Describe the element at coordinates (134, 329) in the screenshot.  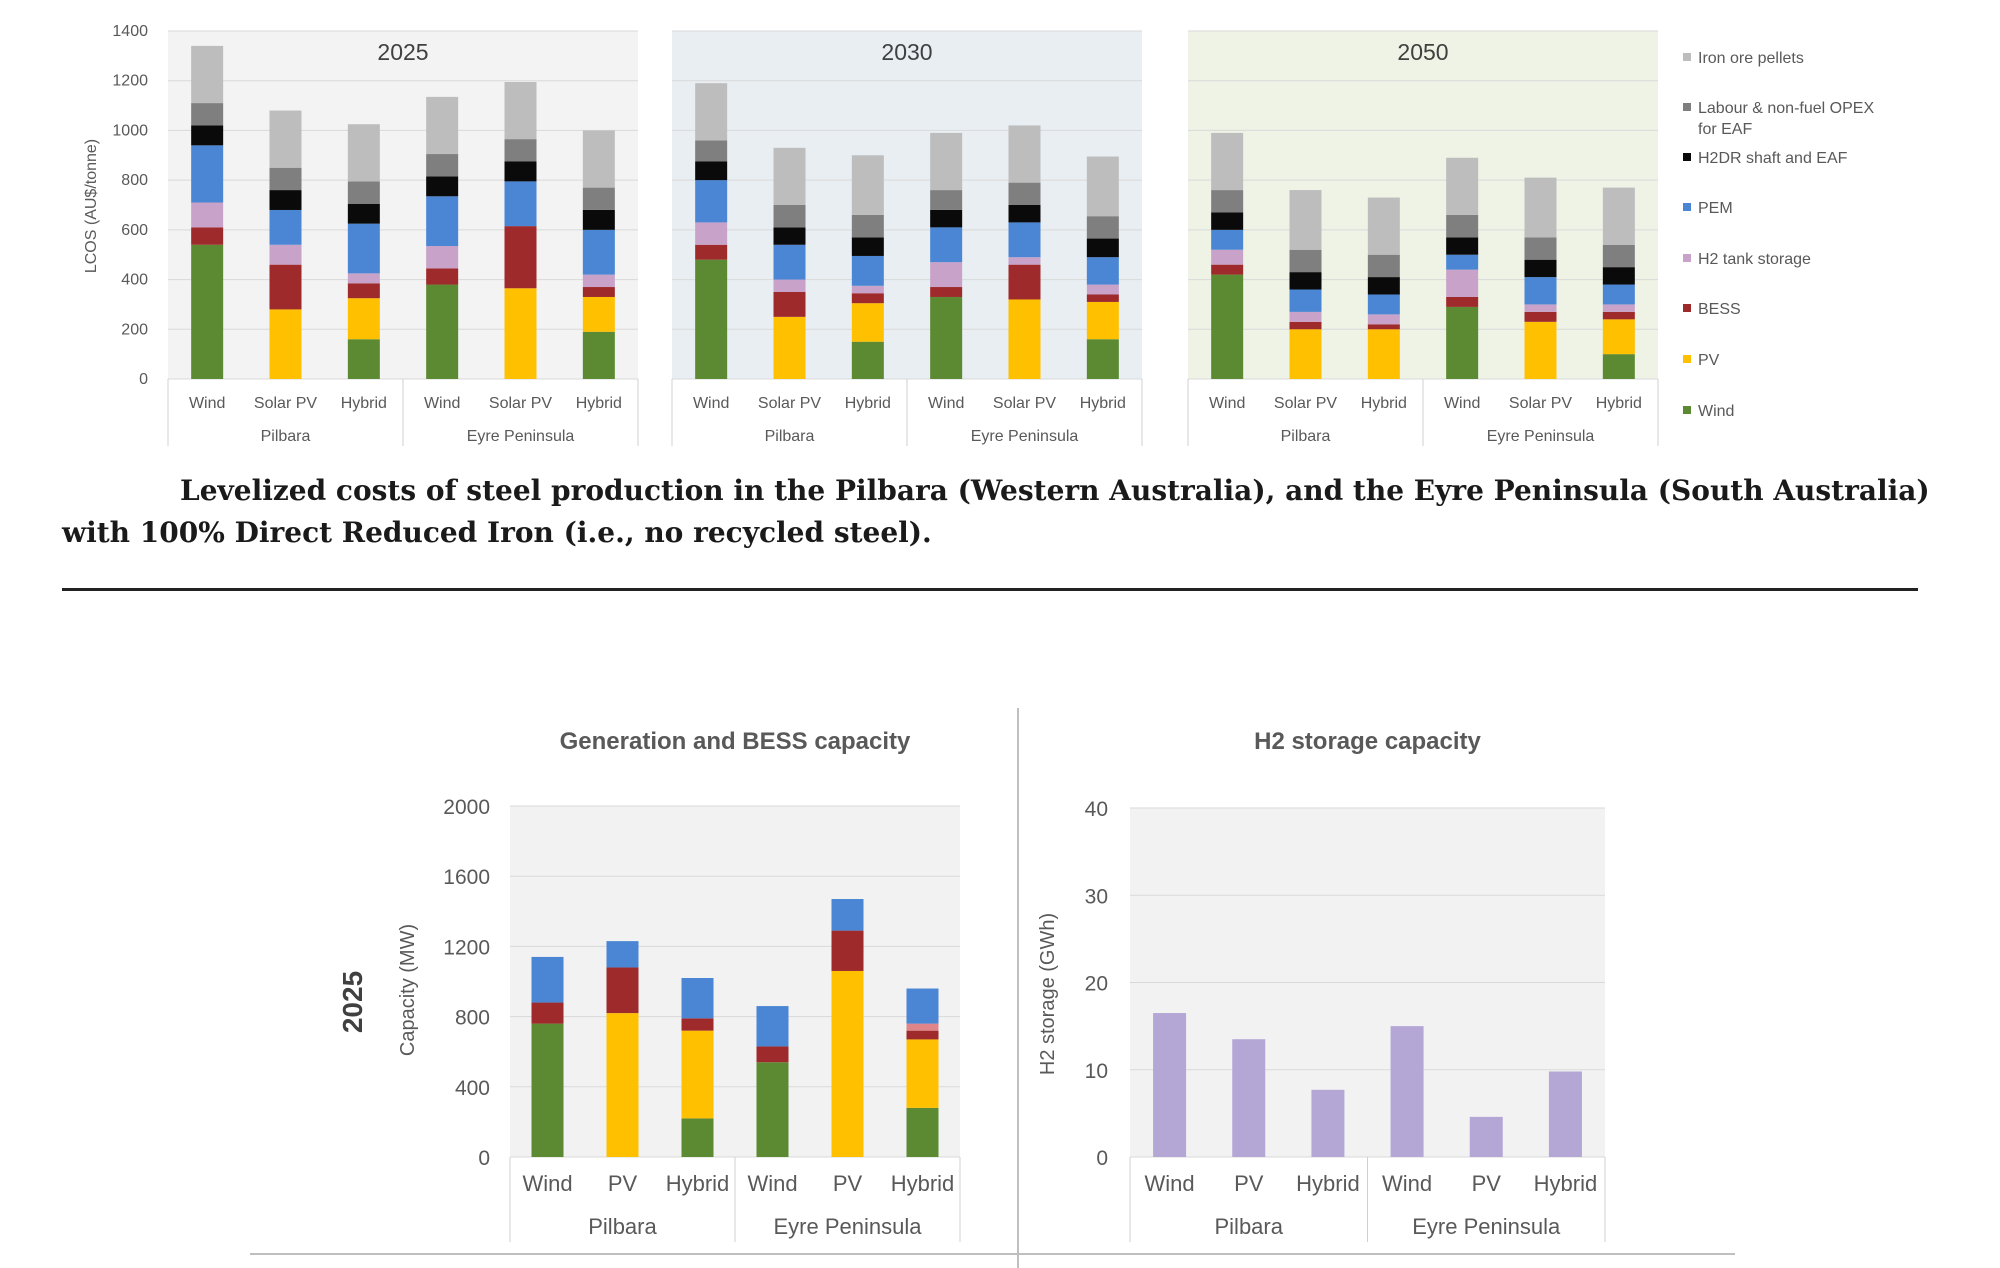
I see `y-tick-label: 200` at that location.